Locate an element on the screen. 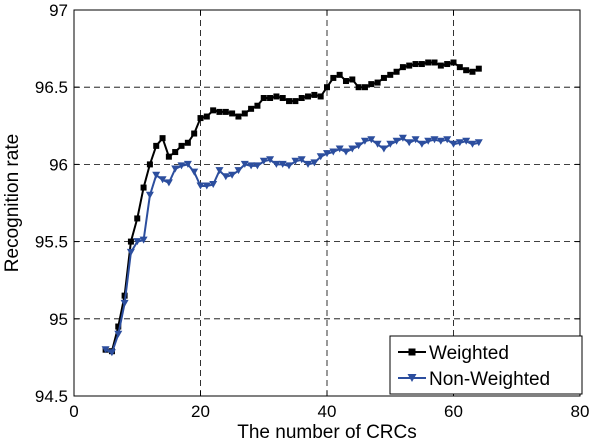 The height and width of the screenshot is (444, 598). y-tick-label: 95.5 is located at coordinates (51, 242).